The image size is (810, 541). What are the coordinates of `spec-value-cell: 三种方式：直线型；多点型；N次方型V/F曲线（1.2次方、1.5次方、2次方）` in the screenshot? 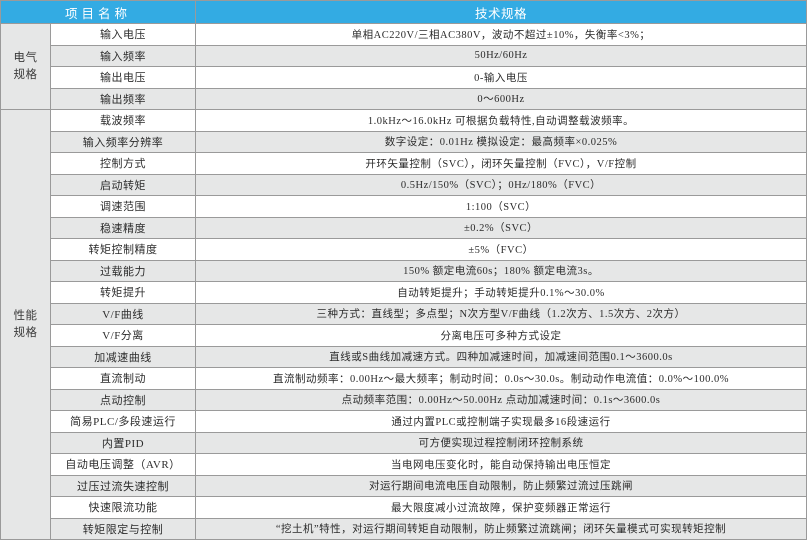 It's located at (501, 313).